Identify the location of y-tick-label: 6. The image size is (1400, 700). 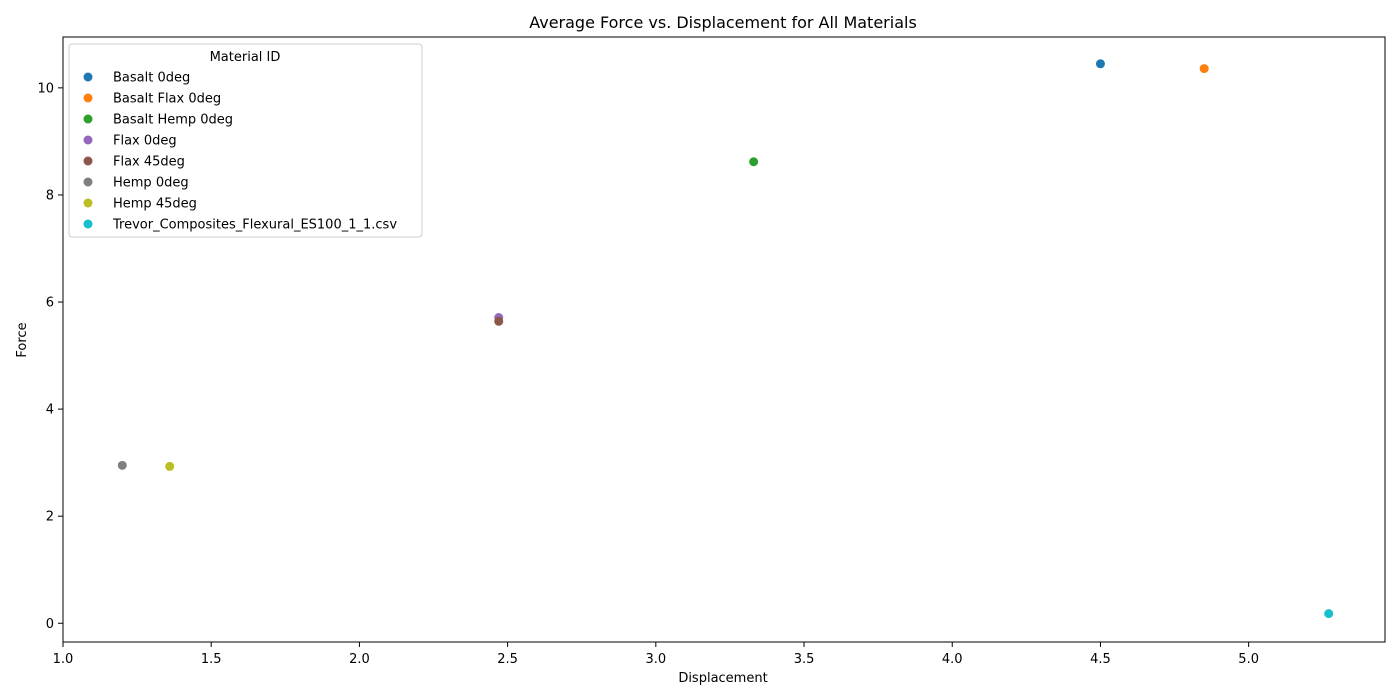
(50, 303).